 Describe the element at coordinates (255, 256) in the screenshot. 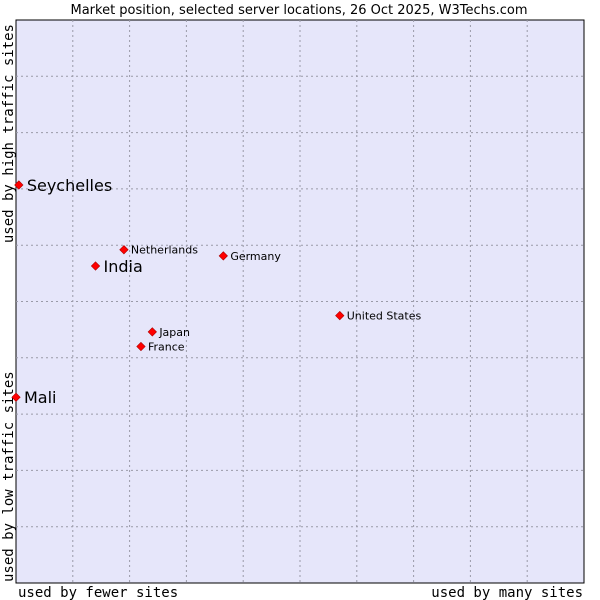

I see `point-label: Germany` at that location.